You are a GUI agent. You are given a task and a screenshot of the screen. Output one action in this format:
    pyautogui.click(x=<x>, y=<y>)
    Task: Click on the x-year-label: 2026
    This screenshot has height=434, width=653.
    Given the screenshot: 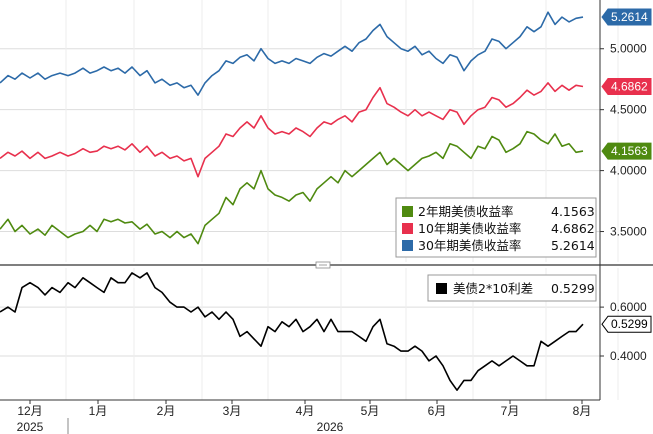 What is the action you would take?
    pyautogui.click(x=330, y=427)
    